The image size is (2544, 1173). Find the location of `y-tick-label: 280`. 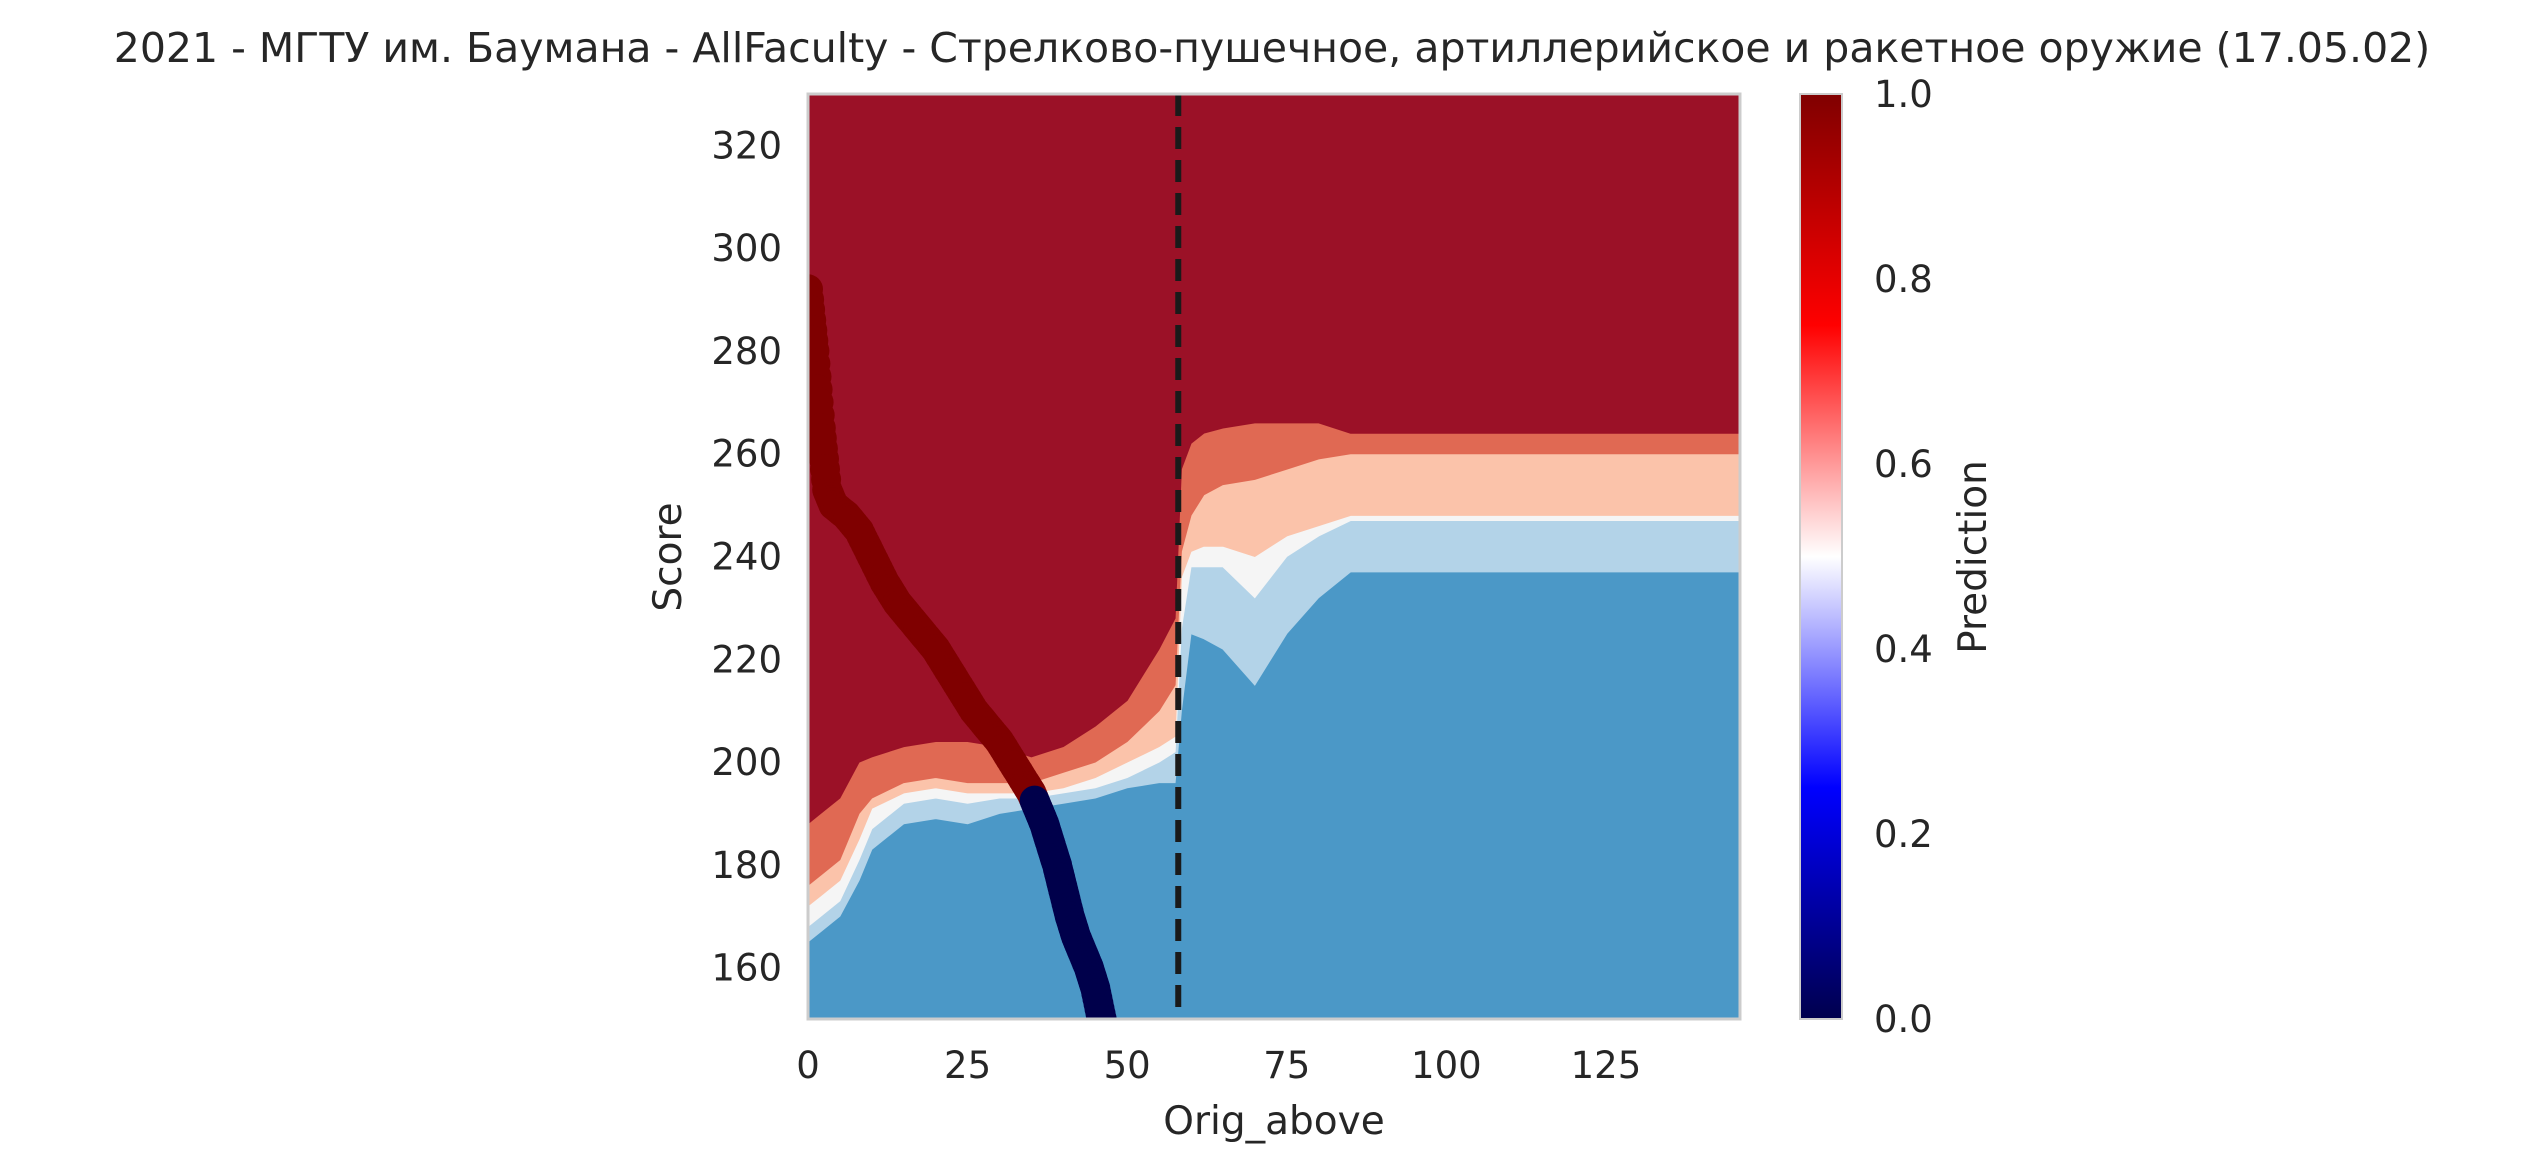

y-tick-label: 280 is located at coordinates (746, 351).